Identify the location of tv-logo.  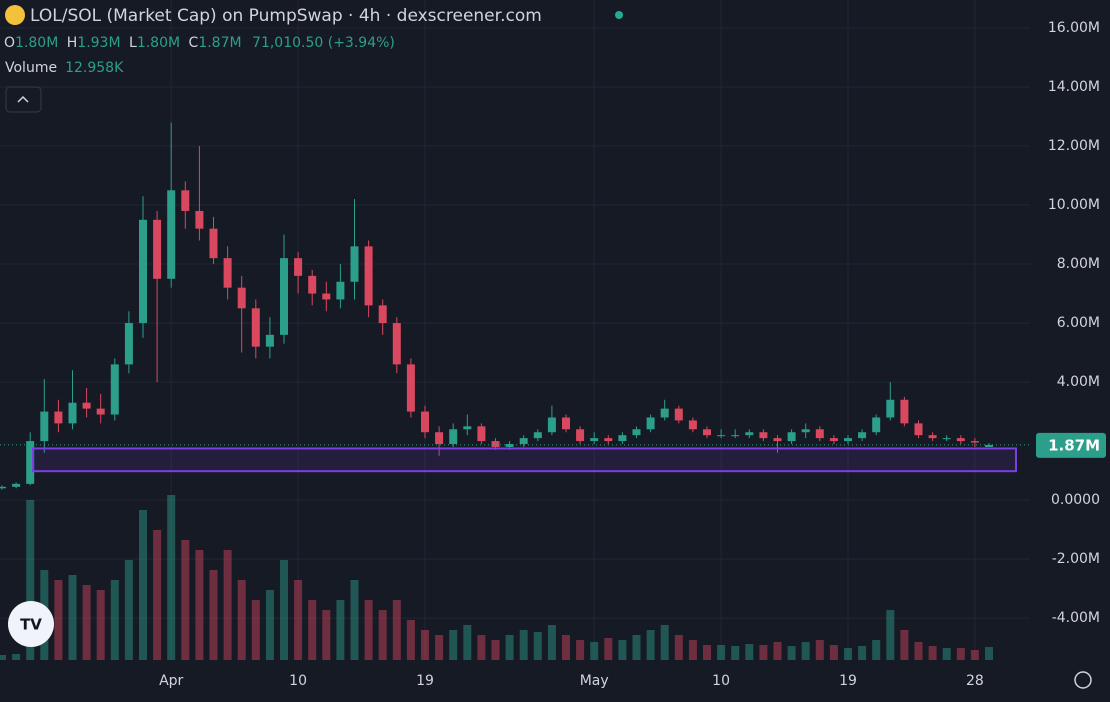
(31, 624).